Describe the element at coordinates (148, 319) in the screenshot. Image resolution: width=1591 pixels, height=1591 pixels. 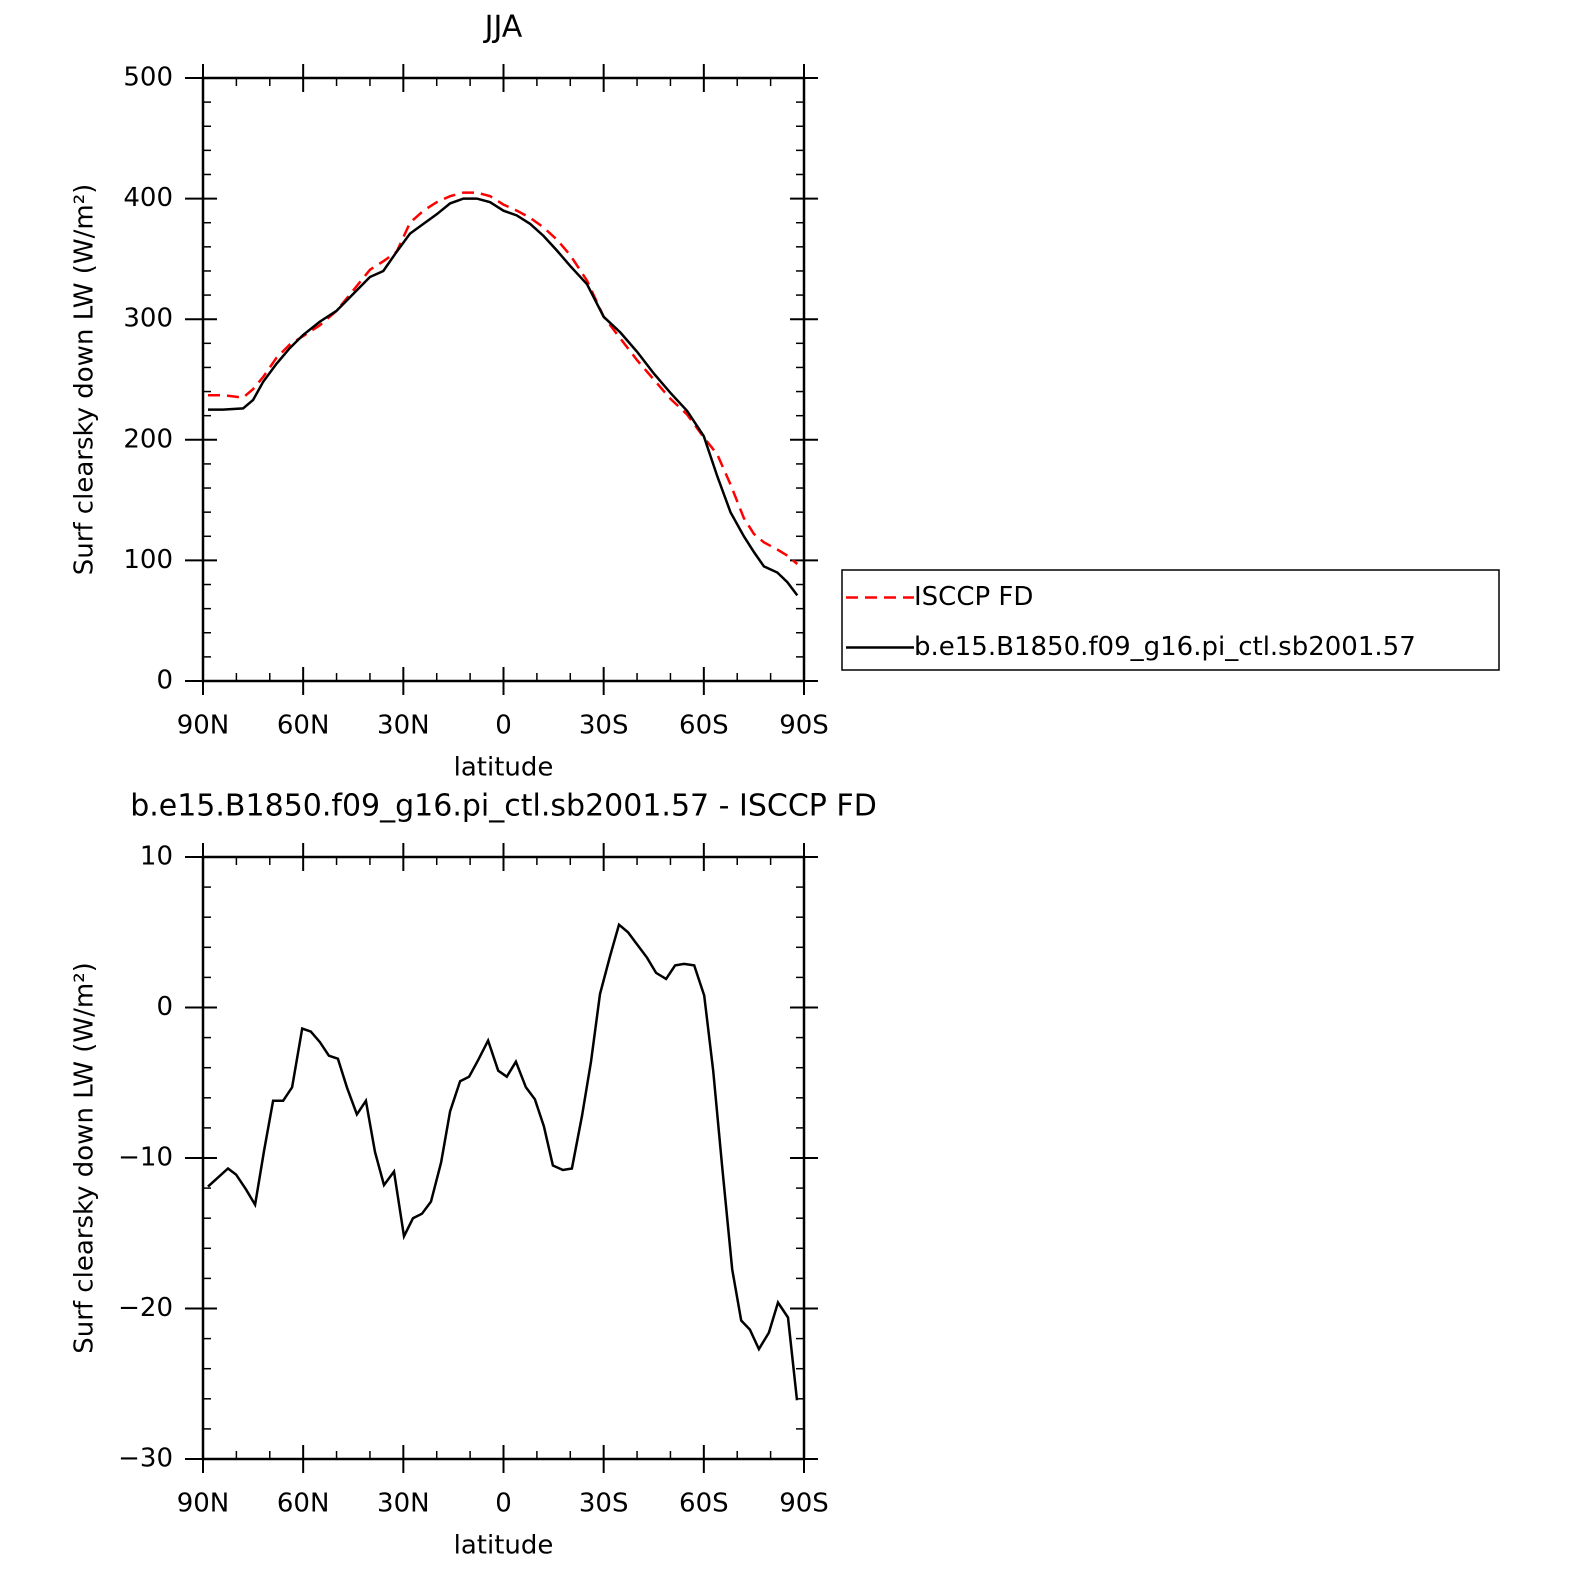
I see `y-tick-label: 300` at that location.